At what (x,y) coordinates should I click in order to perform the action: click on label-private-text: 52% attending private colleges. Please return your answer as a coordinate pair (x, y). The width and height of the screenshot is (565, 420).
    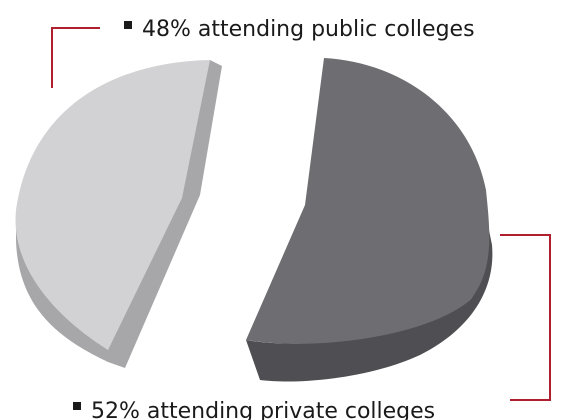
    Looking at the image, I should click on (263, 409).